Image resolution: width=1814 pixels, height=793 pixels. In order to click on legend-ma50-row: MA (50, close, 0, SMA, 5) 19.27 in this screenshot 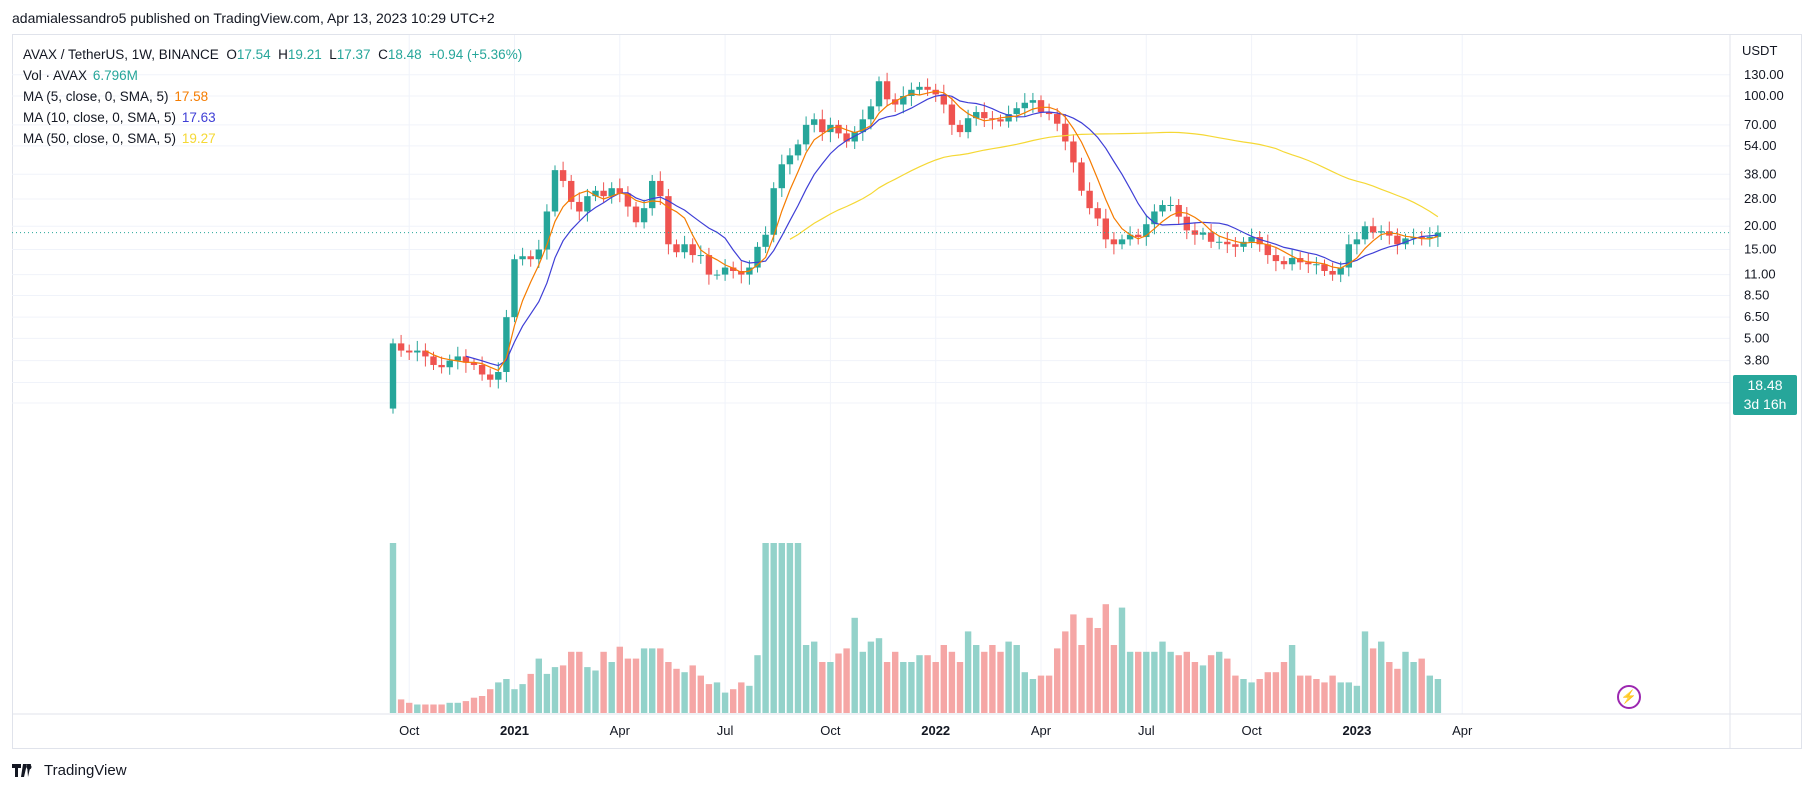, I will do `click(272, 138)`.